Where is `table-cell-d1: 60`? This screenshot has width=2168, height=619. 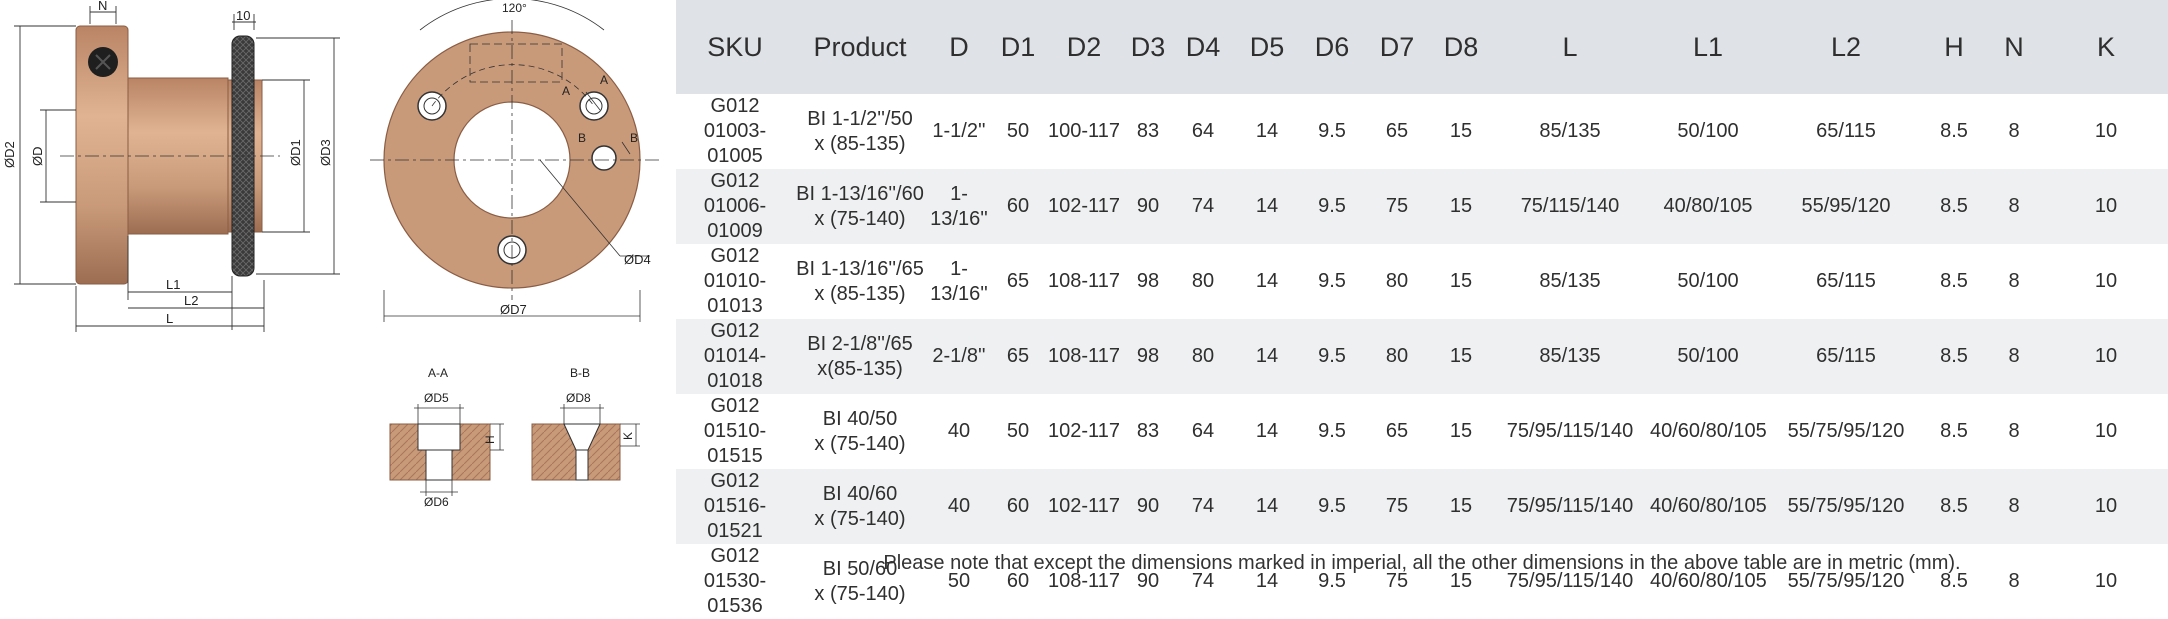 table-cell-d1: 60 is located at coordinates (1018, 206).